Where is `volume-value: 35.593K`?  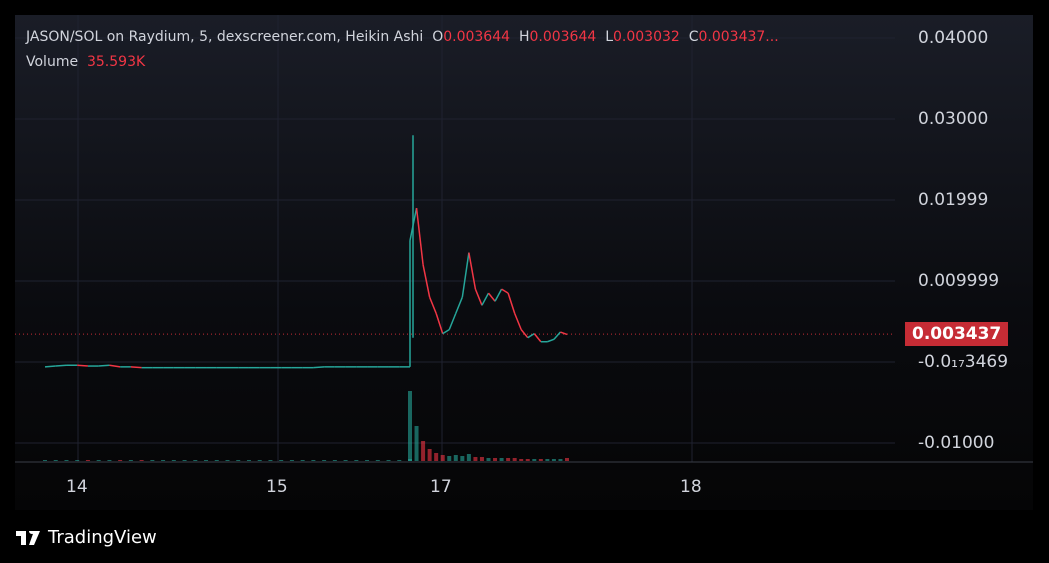
volume-value: 35.593K is located at coordinates (116, 62).